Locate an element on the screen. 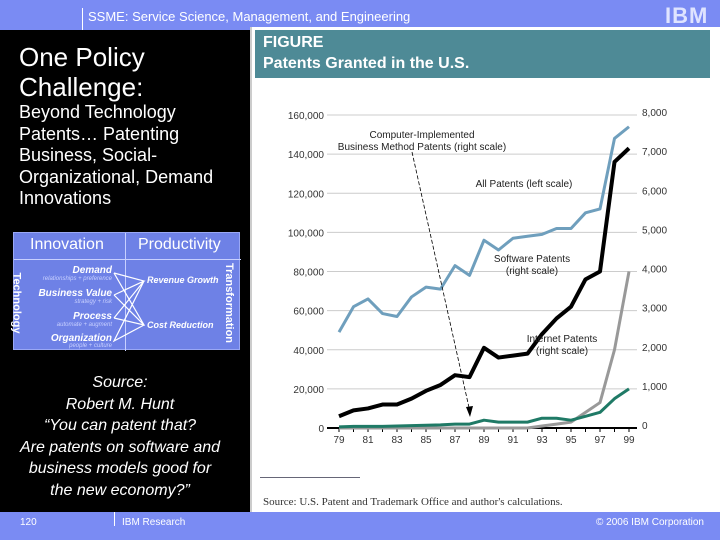 The height and width of the screenshot is (540, 720). x-tick-label: 79 is located at coordinates (339, 440).